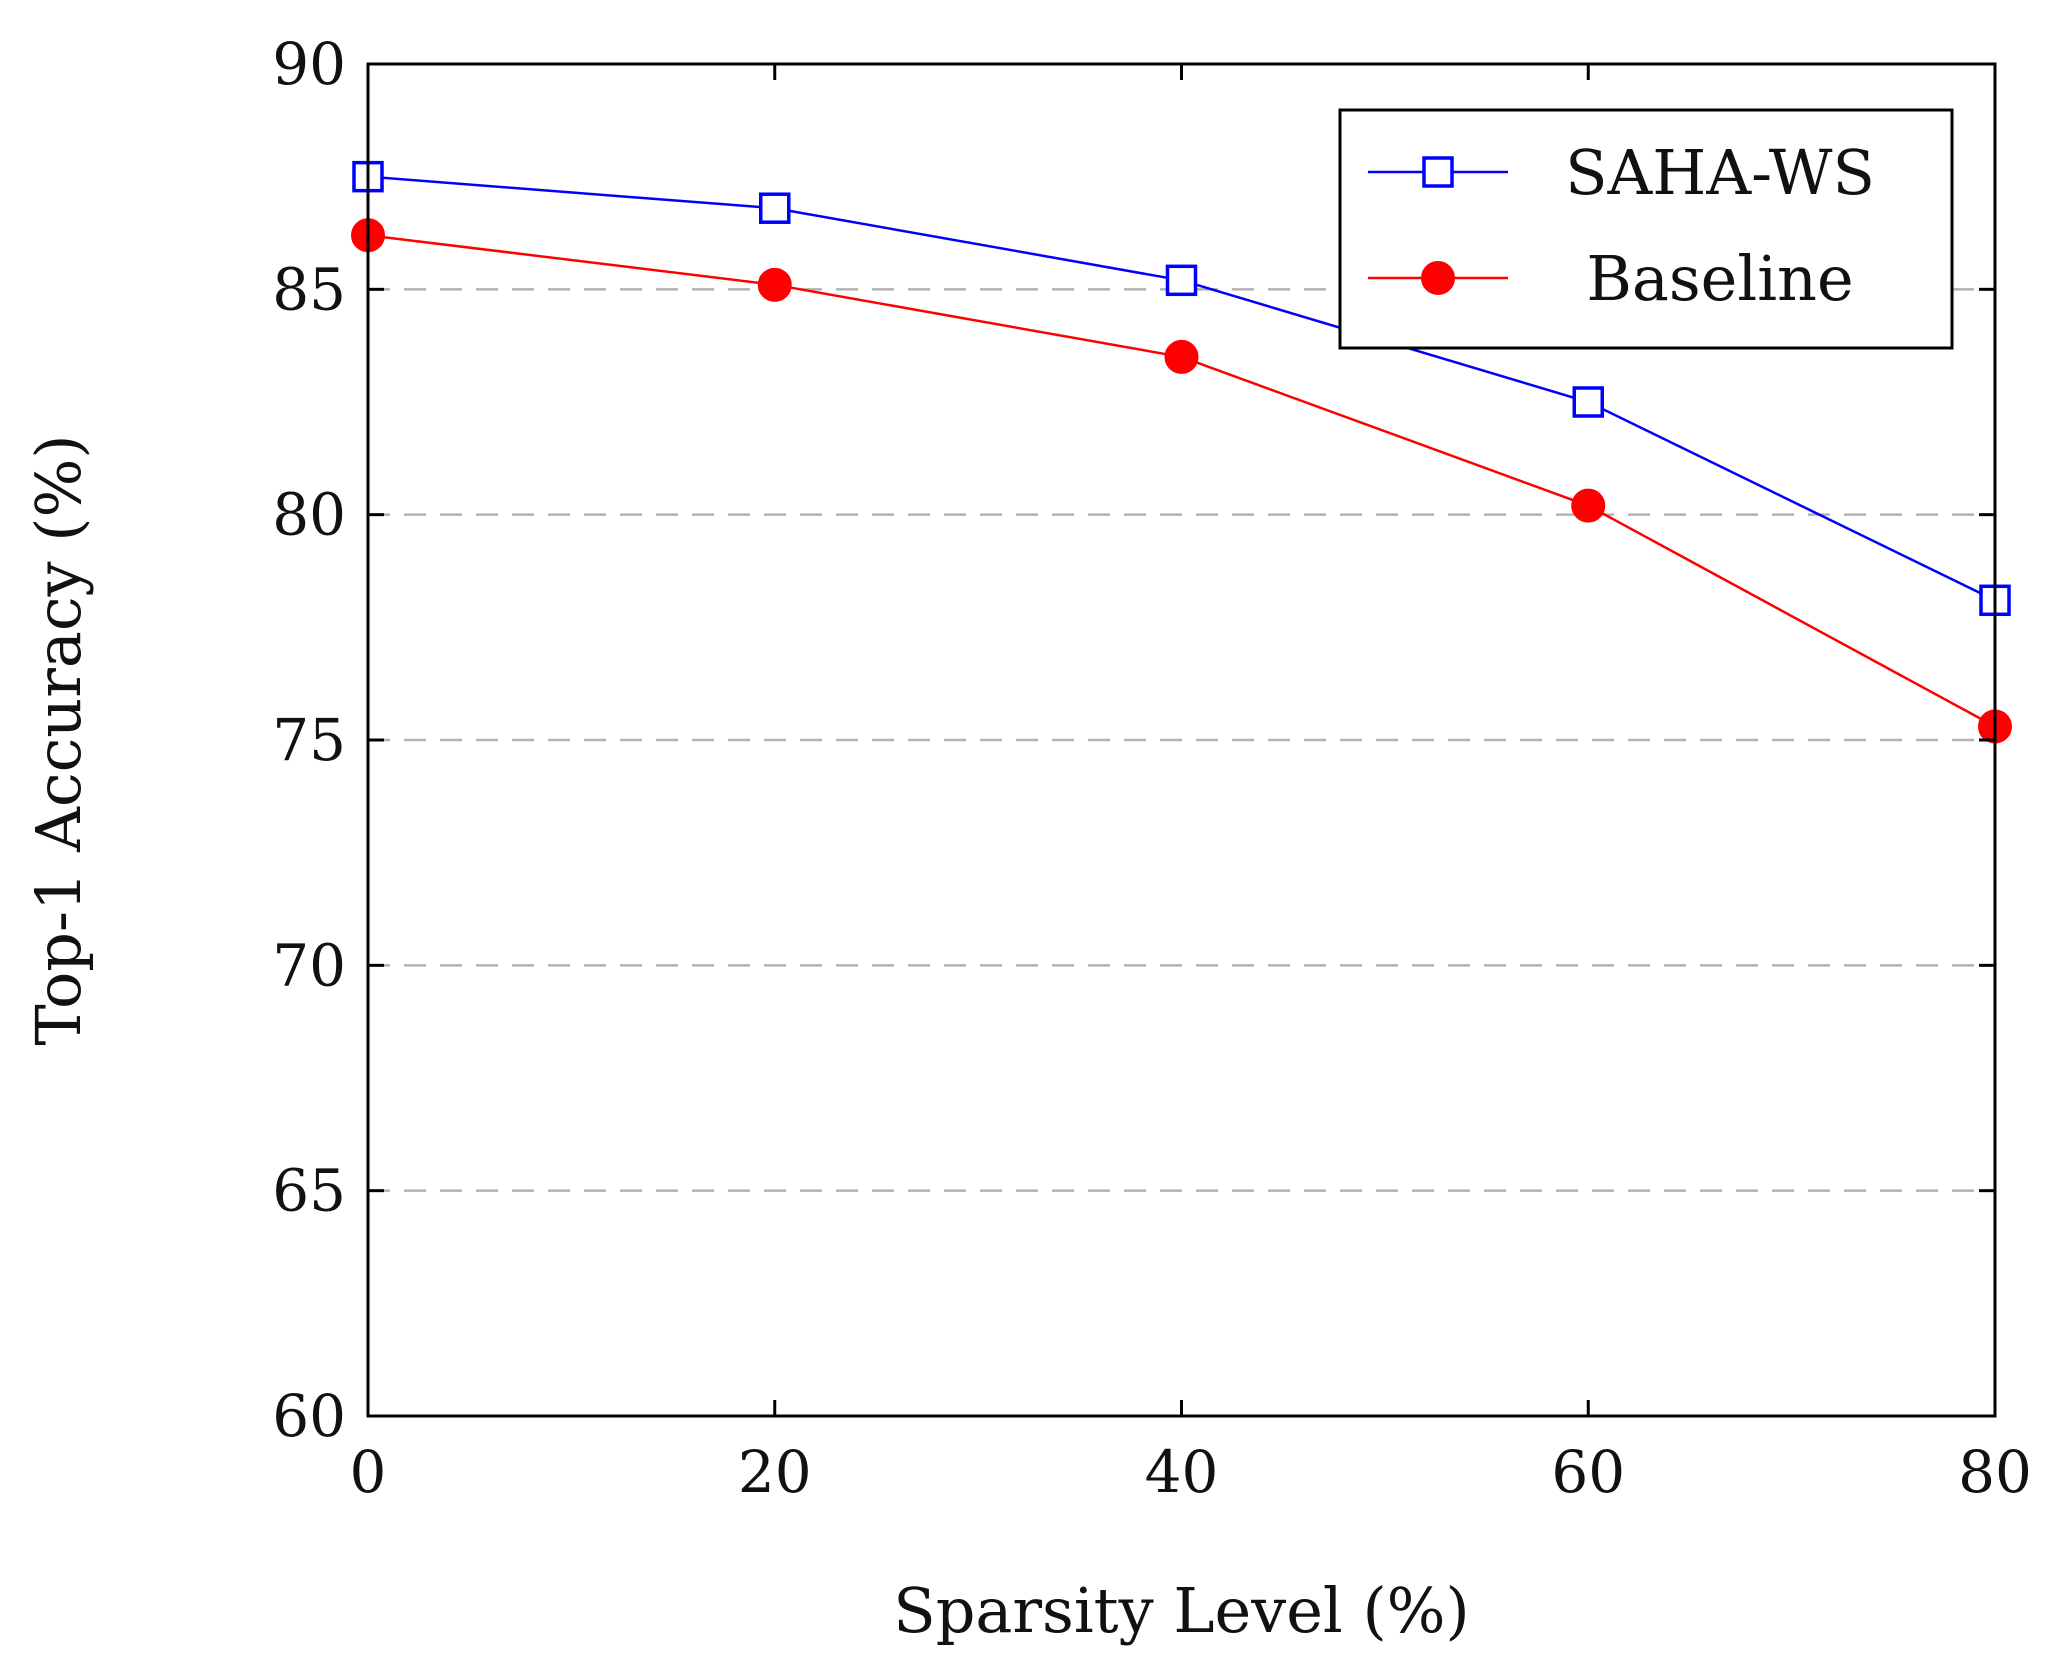 This screenshot has height=1662, width=2063. What do you see at coordinates (309, 289) in the screenshot?
I see `y-tick-label-85: 85` at bounding box center [309, 289].